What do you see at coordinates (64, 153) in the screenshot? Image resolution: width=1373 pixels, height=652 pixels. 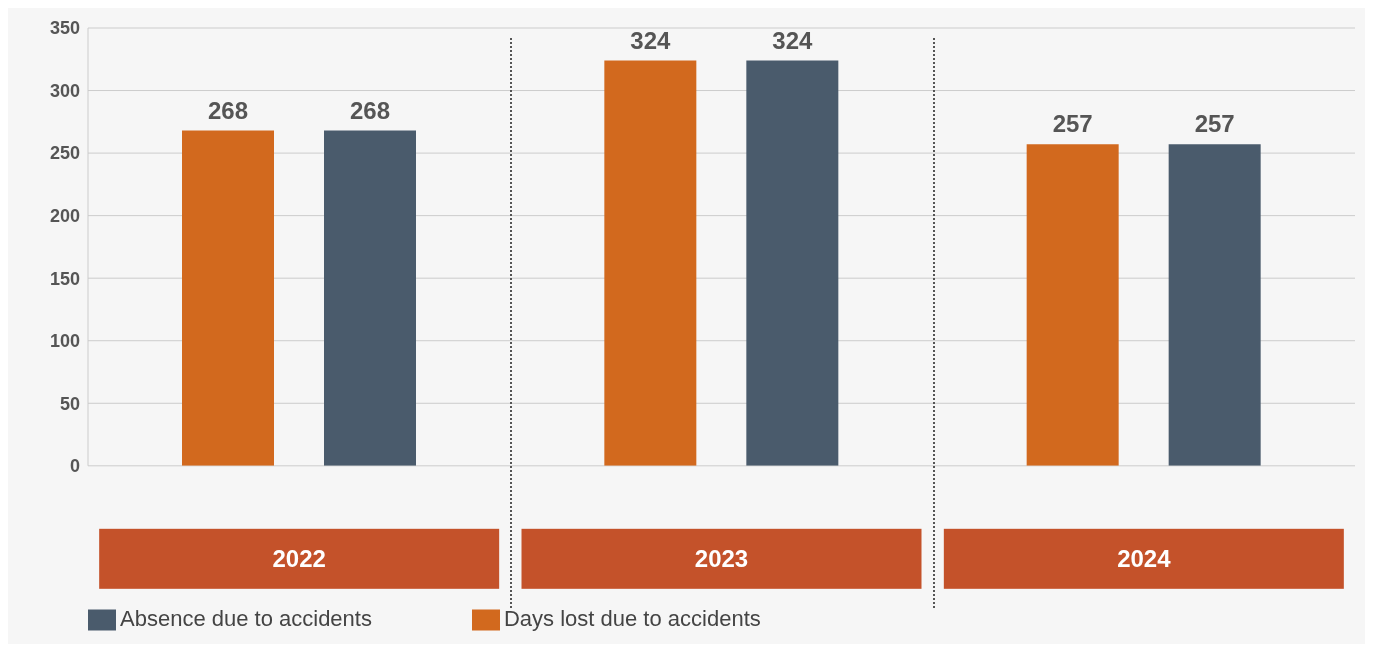 I see `y-tick-label: 250` at bounding box center [64, 153].